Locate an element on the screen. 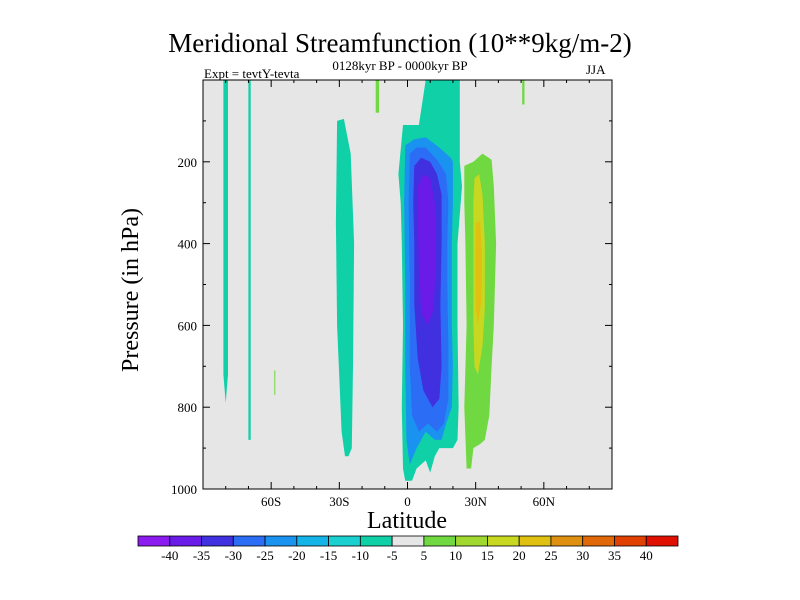  region-subtropic-band is located at coordinates (345, 287).